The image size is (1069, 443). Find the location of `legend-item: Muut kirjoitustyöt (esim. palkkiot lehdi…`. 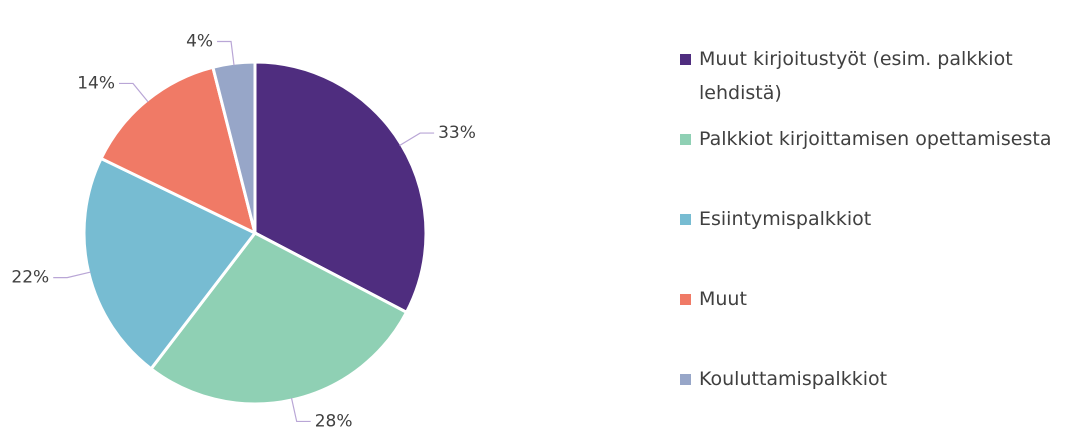

legend-item: Muut kirjoitustyöt (esim. palkkiot lehdi… is located at coordinates (870, 76).